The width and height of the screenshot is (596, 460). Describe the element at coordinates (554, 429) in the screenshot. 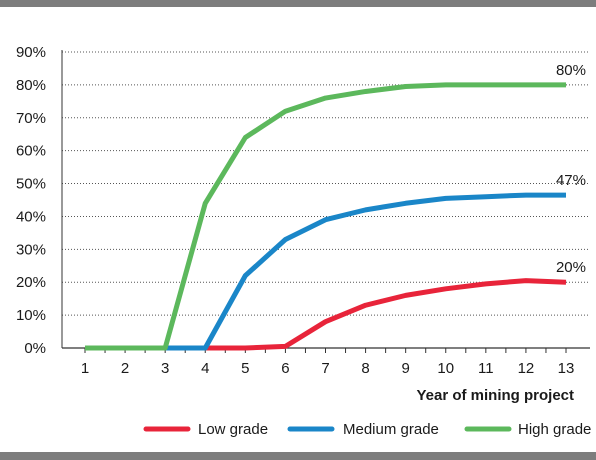

I see `legend-label-high-grade: High grade` at that location.